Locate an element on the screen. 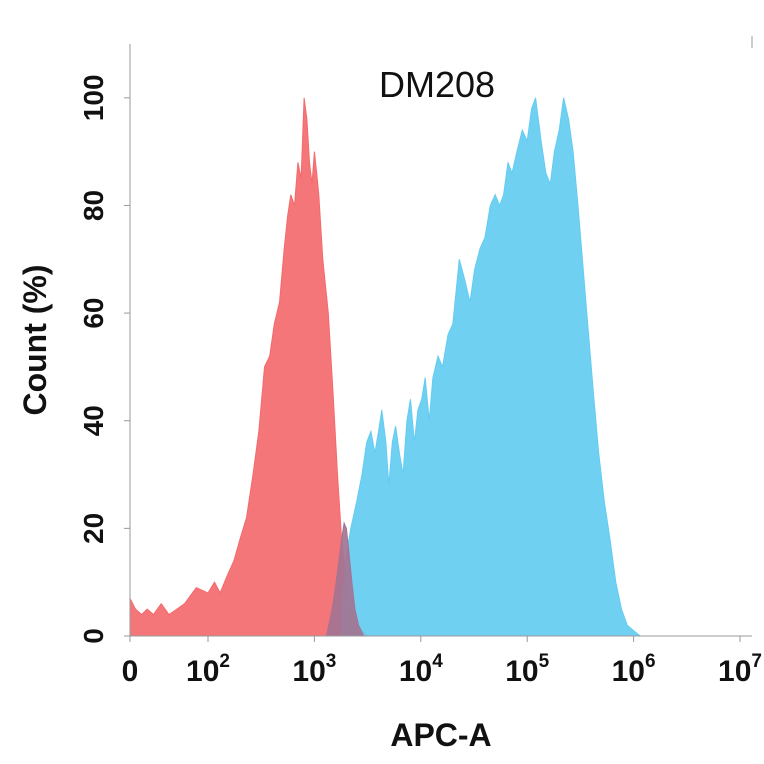 The image size is (764, 764). x-tick-exponent: 7 is located at coordinates (756, 661).